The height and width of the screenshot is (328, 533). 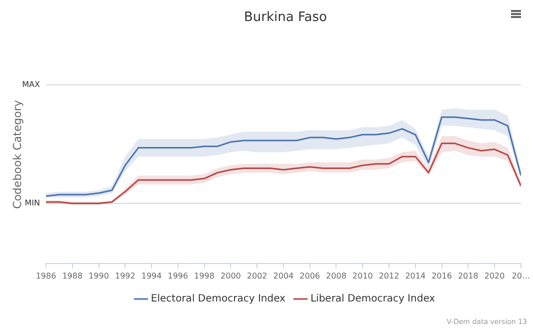 I want to click on x-tick-label: 2020, so click(x=494, y=275).